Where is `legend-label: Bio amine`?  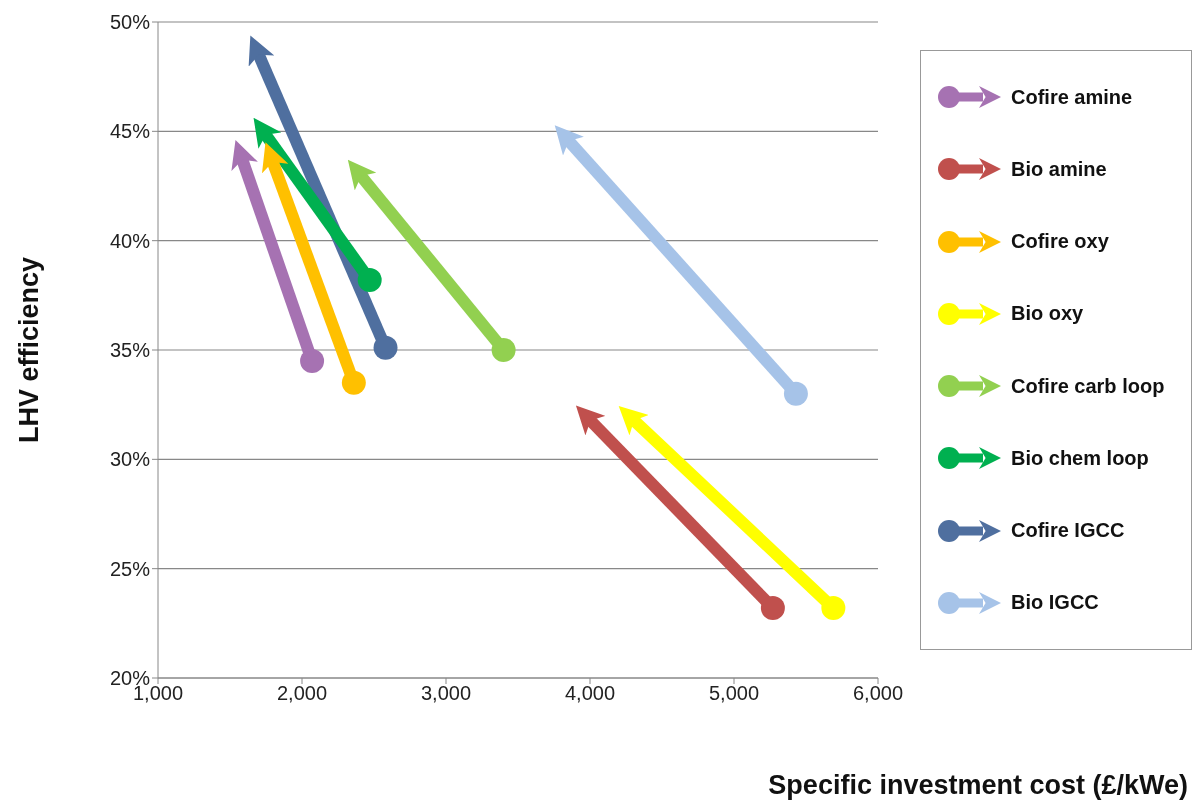
legend-label: Bio amine is located at coordinates (1059, 169).